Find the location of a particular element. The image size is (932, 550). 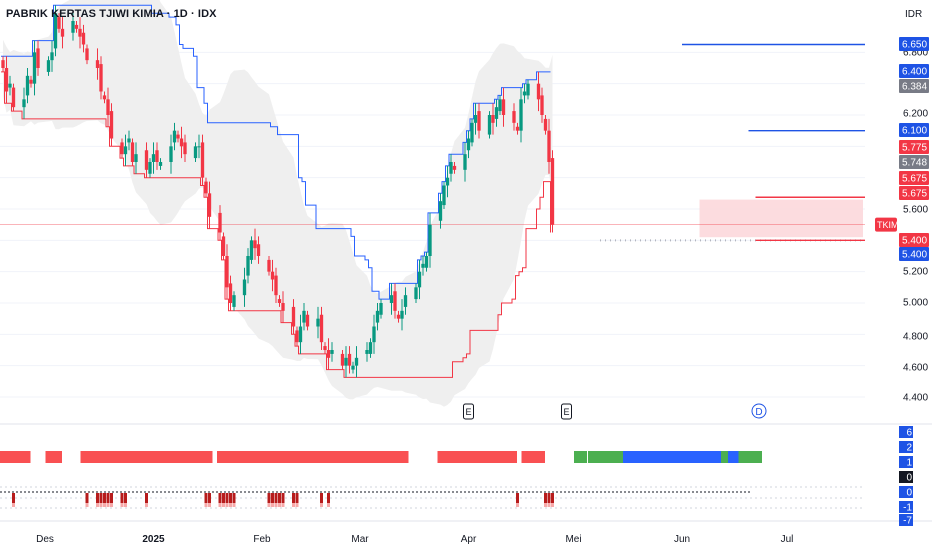

symbol-tag-text: TKIM is located at coordinates (888, 225).